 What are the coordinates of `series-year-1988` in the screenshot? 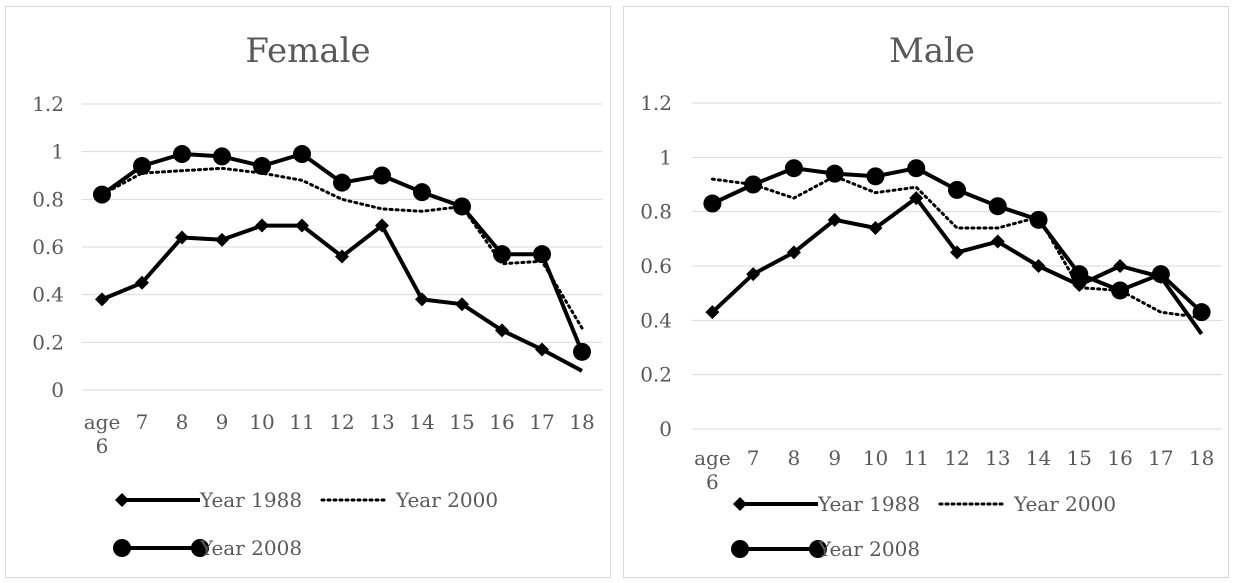 It's located at (954, 263).